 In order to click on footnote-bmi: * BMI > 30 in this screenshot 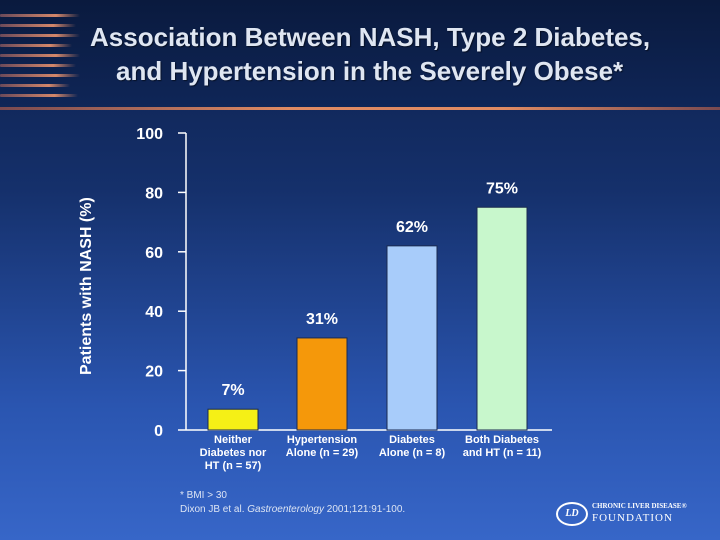, I will do `click(203, 495)`.